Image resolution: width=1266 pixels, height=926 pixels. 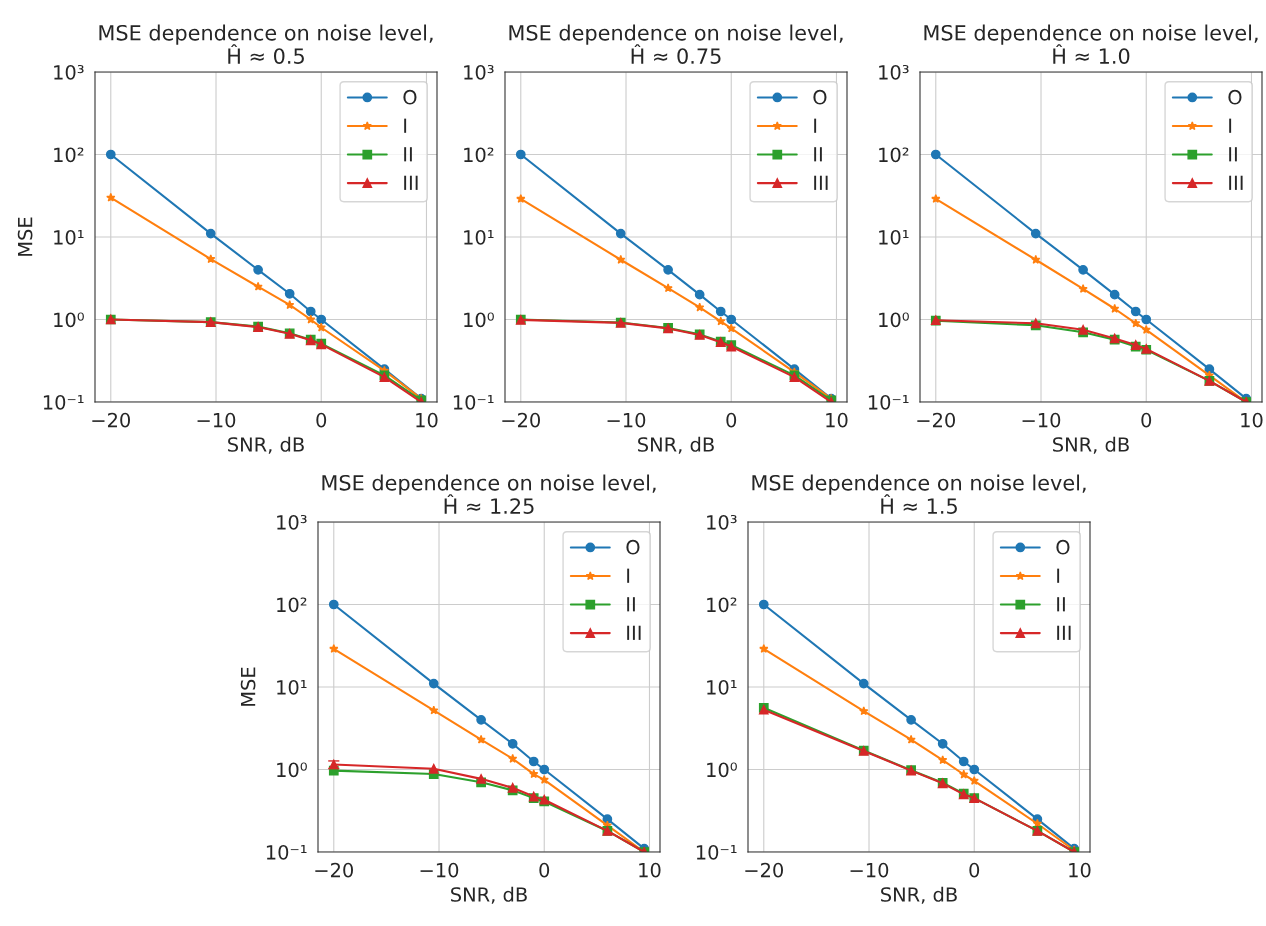 I want to click on chart-title: MSE dependence on noise level, Ĥ ≈ 1.0, so click(x=1091, y=44).